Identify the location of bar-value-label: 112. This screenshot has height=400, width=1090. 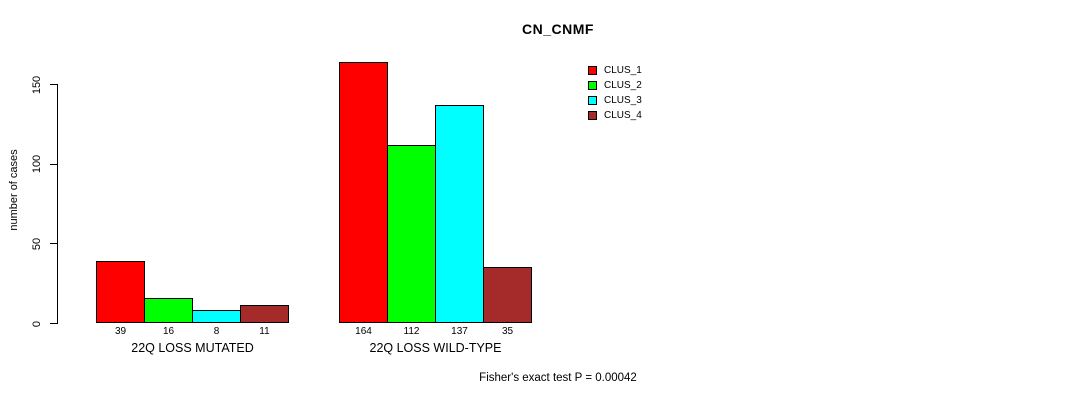
(411, 331).